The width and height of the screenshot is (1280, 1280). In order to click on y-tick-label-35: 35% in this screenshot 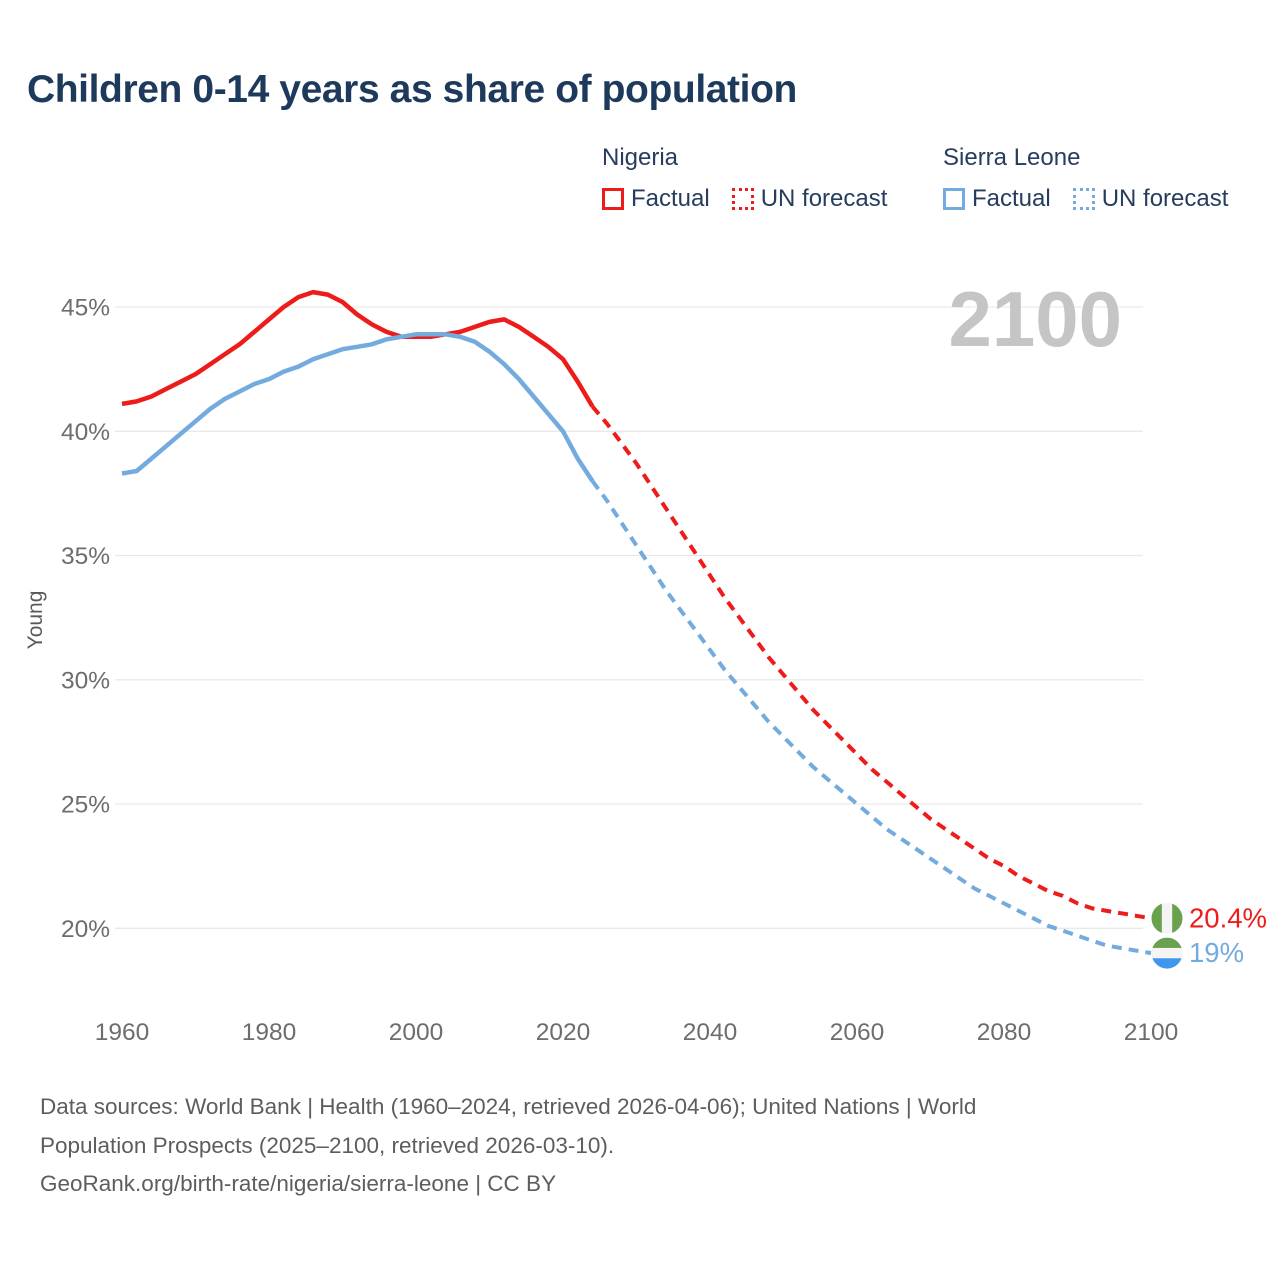, I will do `click(85, 556)`.